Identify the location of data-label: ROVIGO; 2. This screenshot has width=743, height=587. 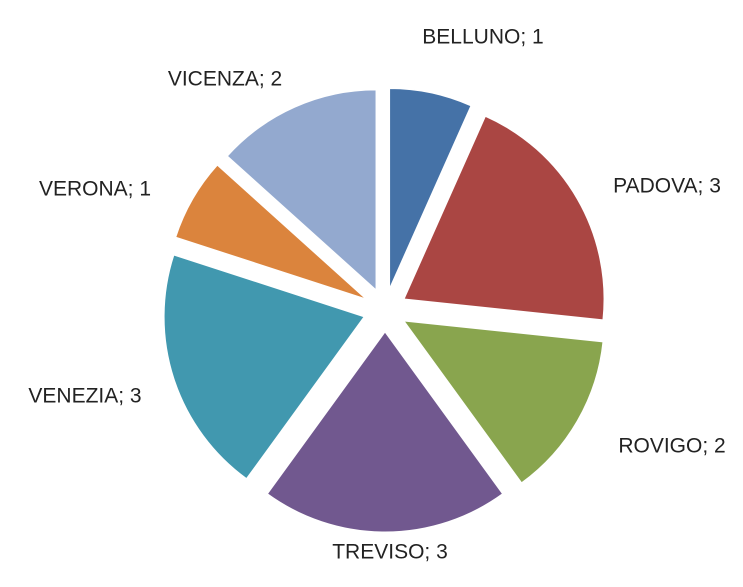
(671, 446).